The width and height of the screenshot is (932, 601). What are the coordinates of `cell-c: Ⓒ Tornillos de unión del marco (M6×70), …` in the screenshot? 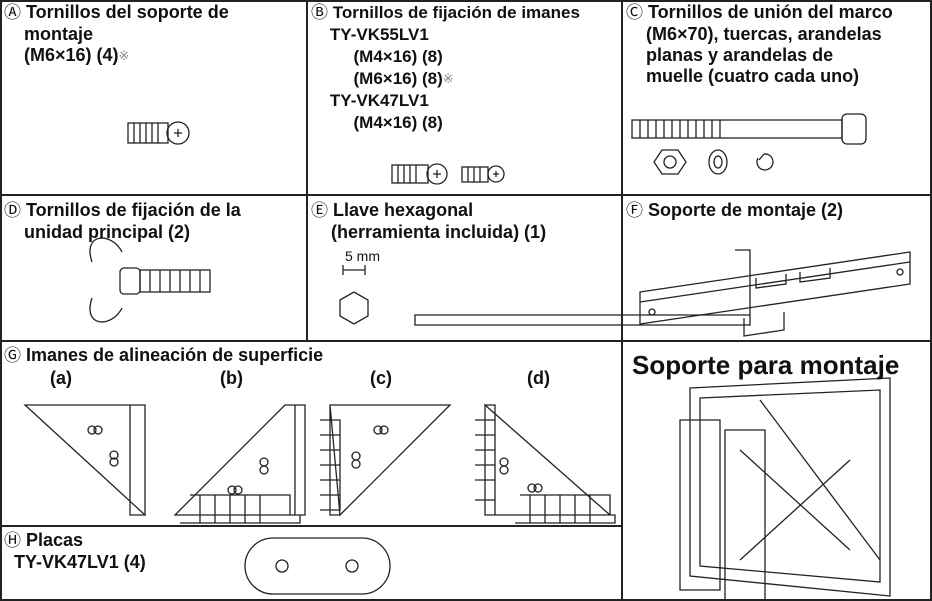 It's located at (759, 44).